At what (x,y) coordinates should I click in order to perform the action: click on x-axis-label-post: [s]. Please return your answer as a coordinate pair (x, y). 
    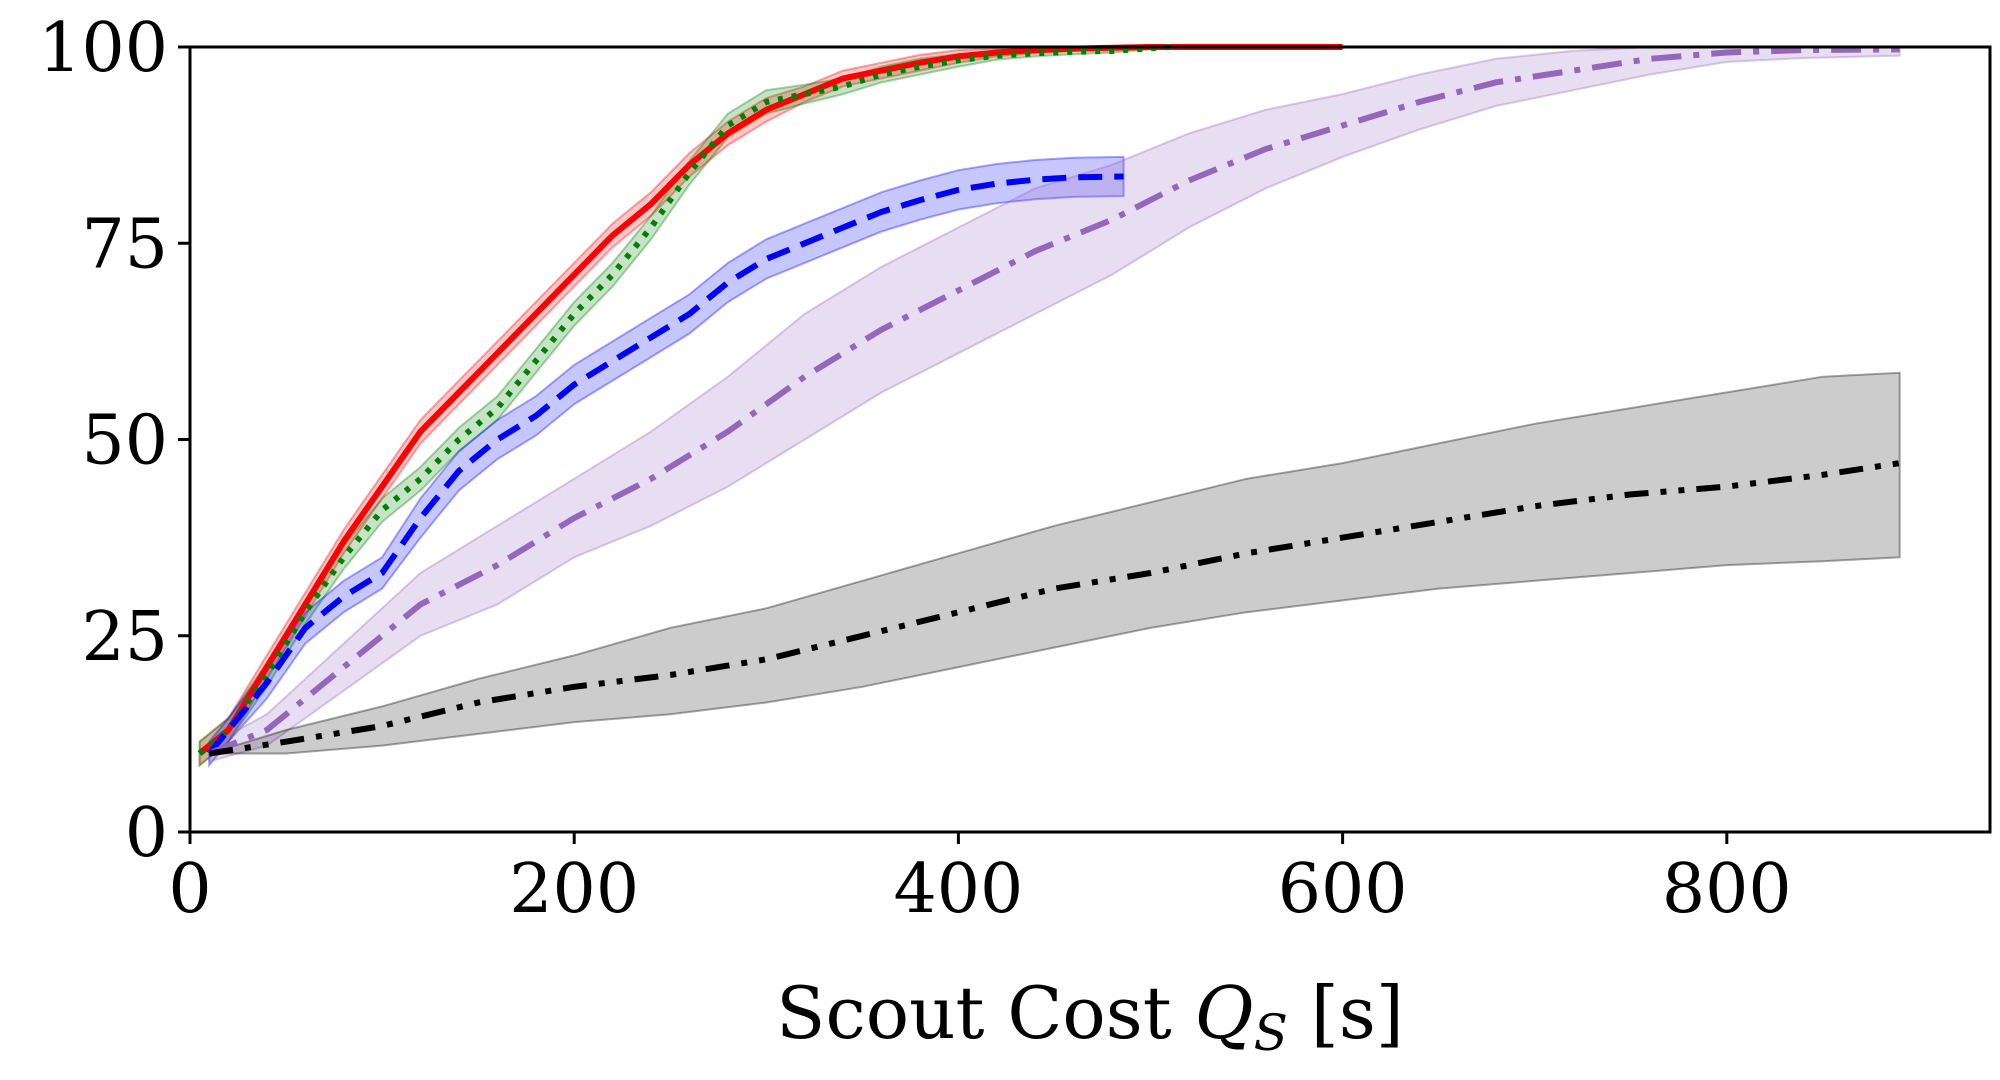
    Looking at the image, I should click on (1346, 1013).